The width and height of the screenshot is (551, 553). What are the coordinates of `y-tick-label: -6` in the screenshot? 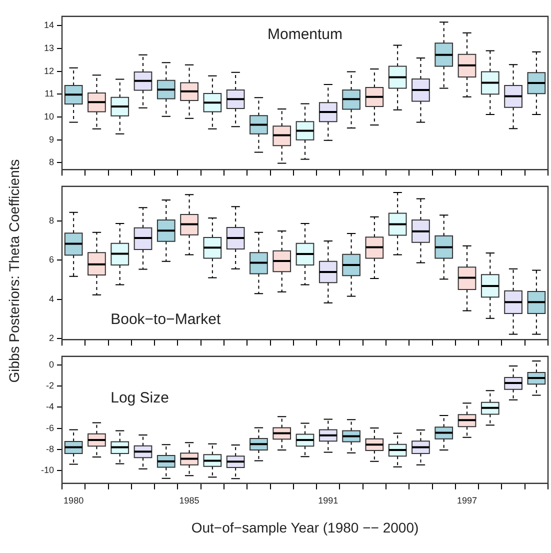 It's located at (50, 427).